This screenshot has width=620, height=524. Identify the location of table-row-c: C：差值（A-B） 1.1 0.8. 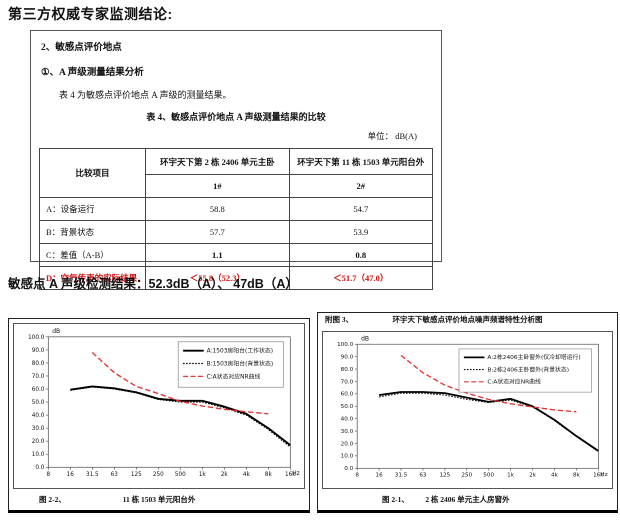
(236, 255).